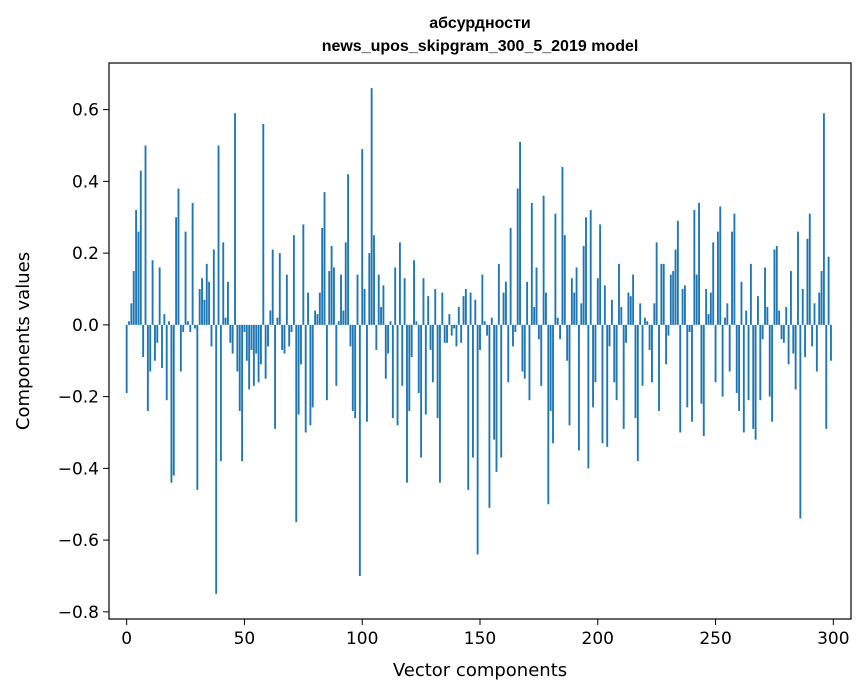 Image resolution: width=867 pixels, height=696 pixels. Describe the element at coordinates (78, 541) in the screenshot. I see `y-tick-label: −0.6` at that location.